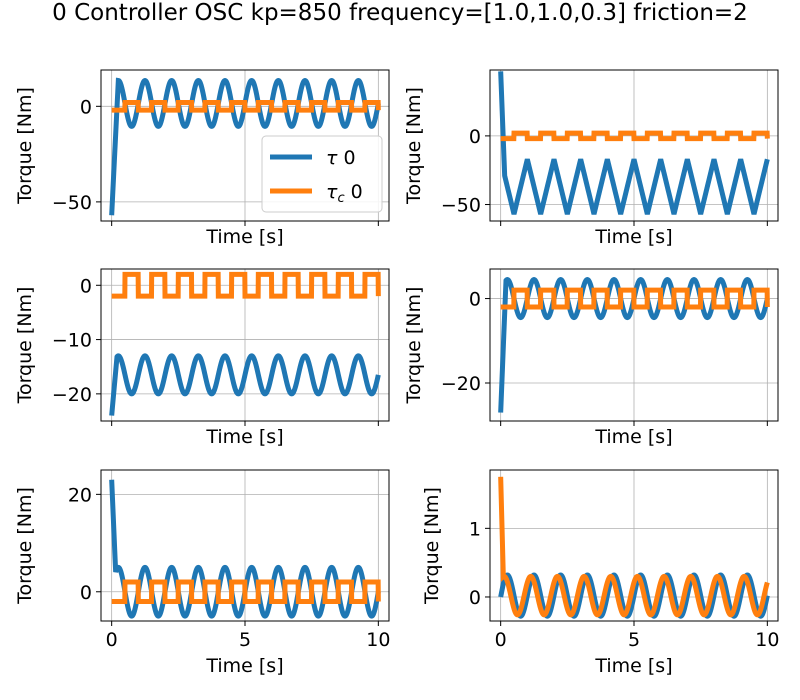 The image size is (800, 700). I want to click on y-tick-label: 1, so click(475, 529).